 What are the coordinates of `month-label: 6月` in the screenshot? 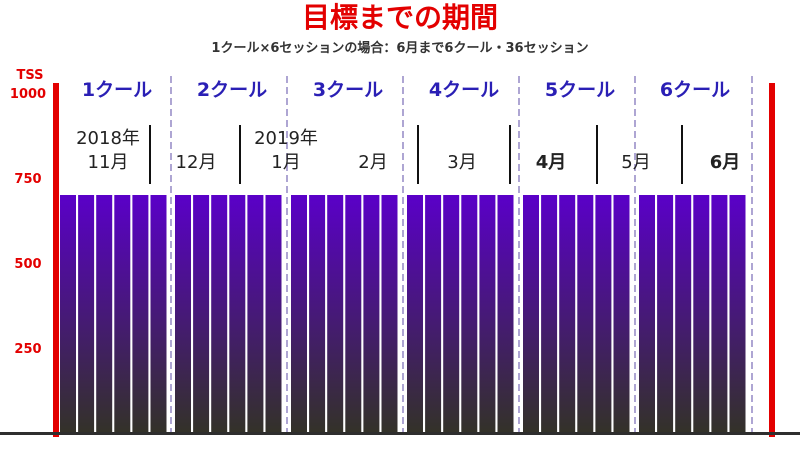 It's located at (725, 162).